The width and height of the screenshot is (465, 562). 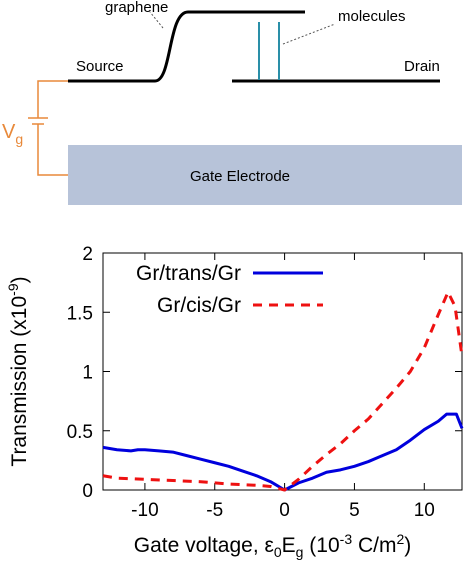 I want to click on x-axis-label-part: (10, so click(x=321, y=545).